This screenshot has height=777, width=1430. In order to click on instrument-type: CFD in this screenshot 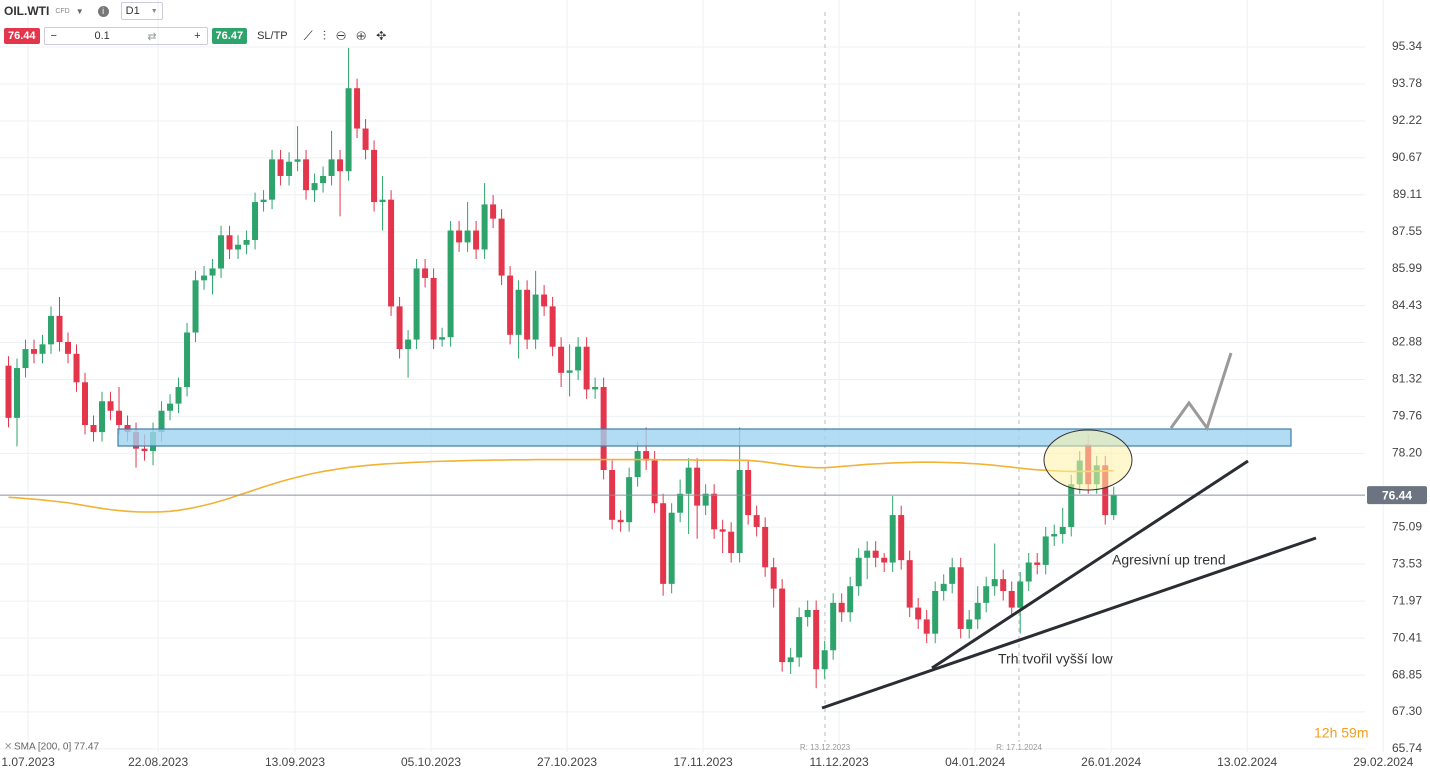, I will do `click(62, 11)`.